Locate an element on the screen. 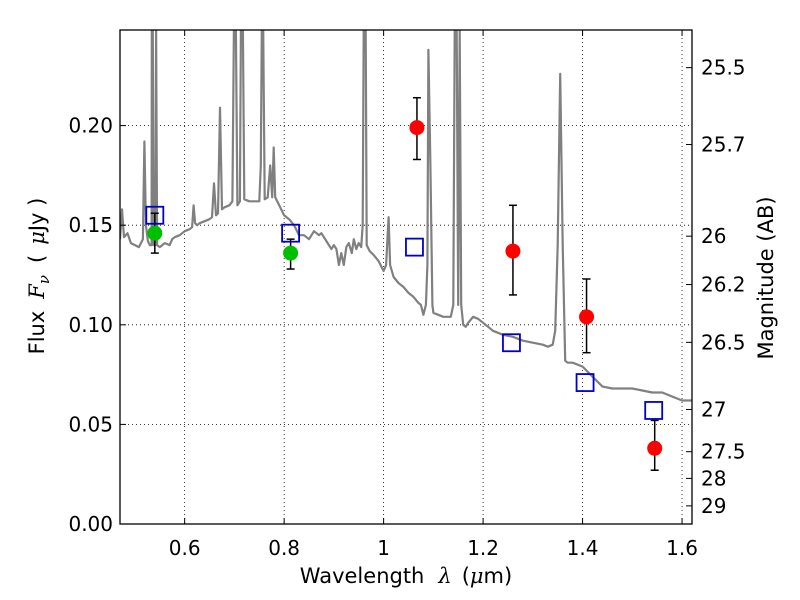 The width and height of the screenshot is (800, 600). y2-axis-label: Magnitude (AB) is located at coordinates (766, 277).